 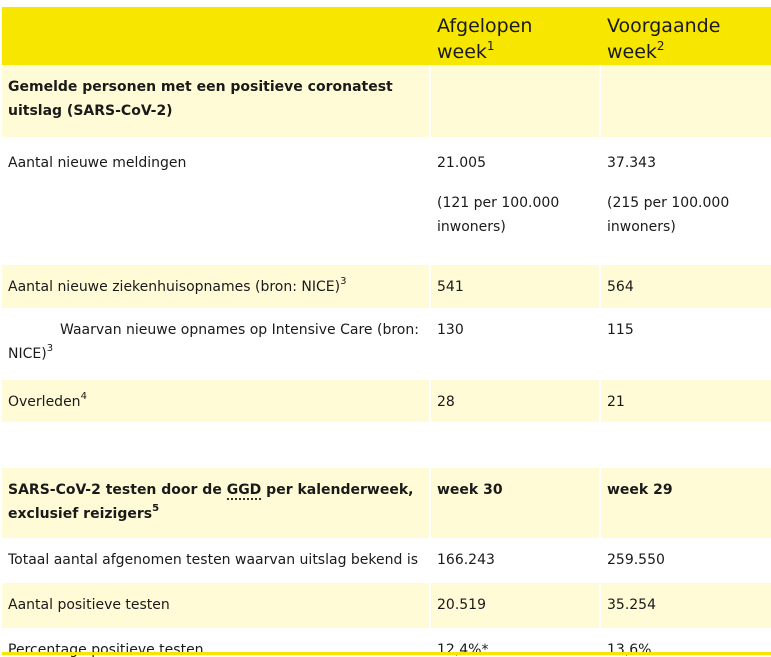 What do you see at coordinates (620, 287) in the screenshot?
I see `ziekenhuis-value-previous: 564` at bounding box center [620, 287].